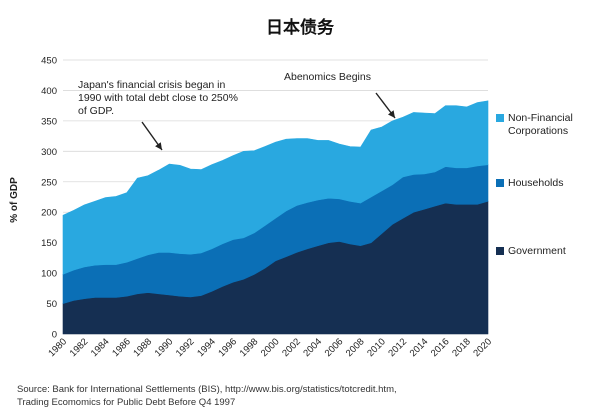  Describe the element at coordinates (327, 77) in the screenshot. I see `abenomics-annotation-text: Abenomics Begins` at that location.